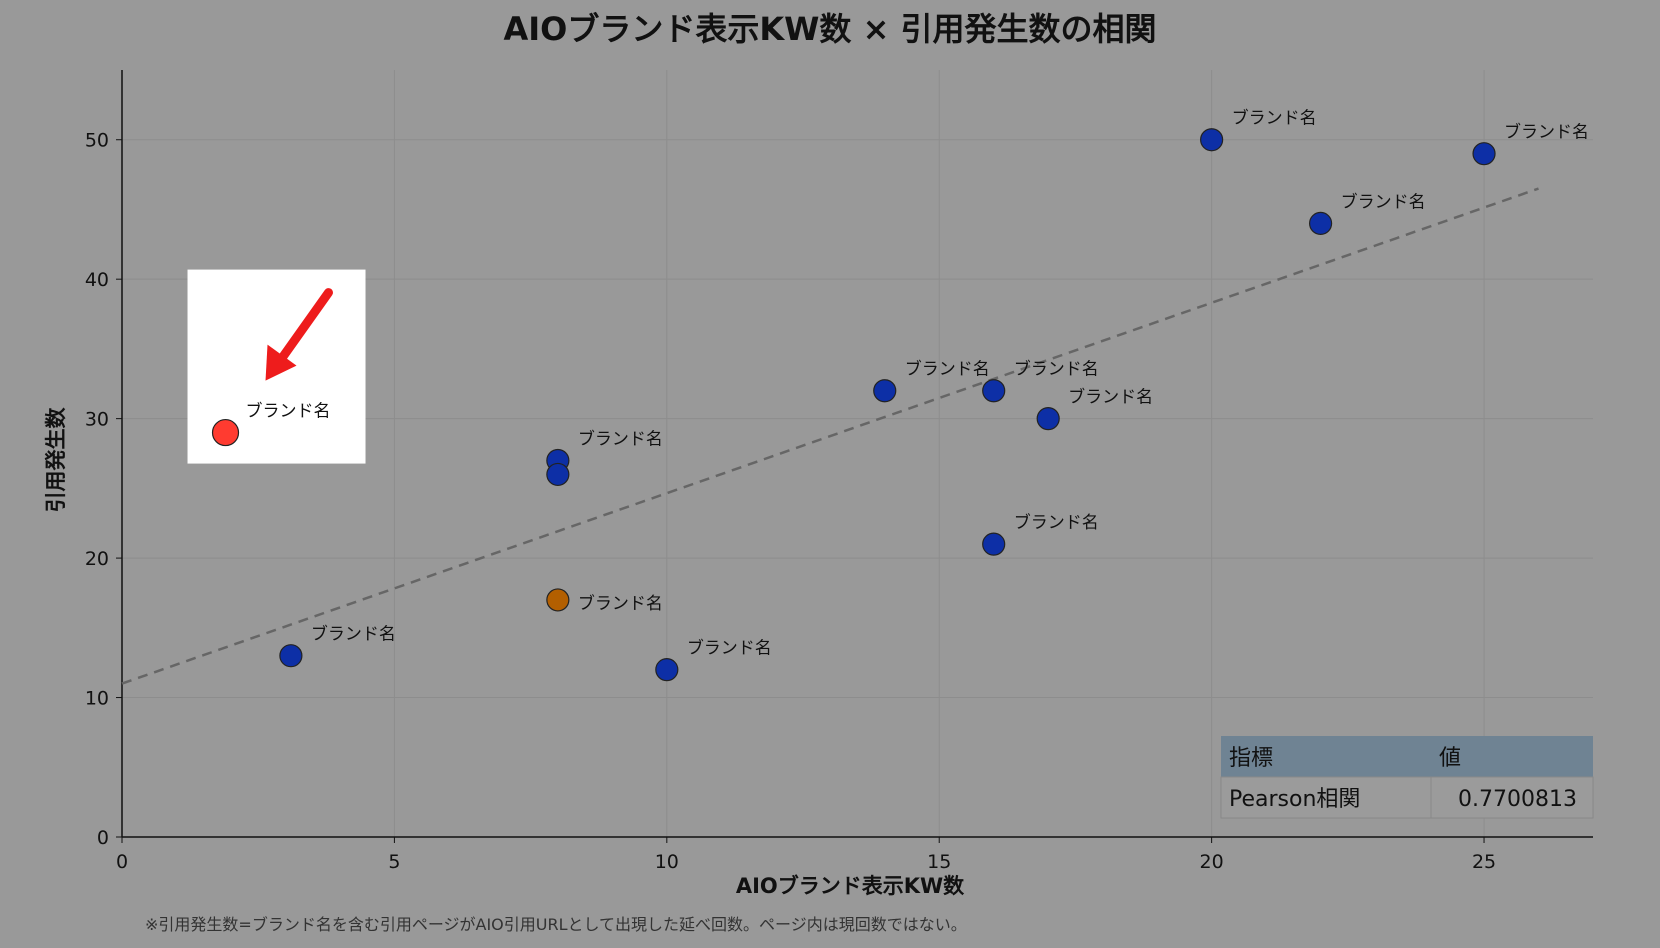 This screenshot has width=1660, height=948. Describe the element at coordinates (97, 699) in the screenshot. I see `y-tick-label: 10` at that location.